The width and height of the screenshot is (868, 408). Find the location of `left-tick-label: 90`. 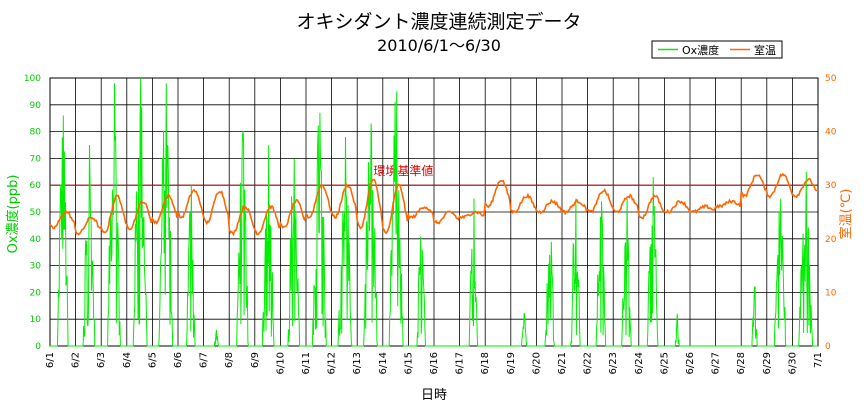

left-tick-label: 90 is located at coordinates (36, 106).